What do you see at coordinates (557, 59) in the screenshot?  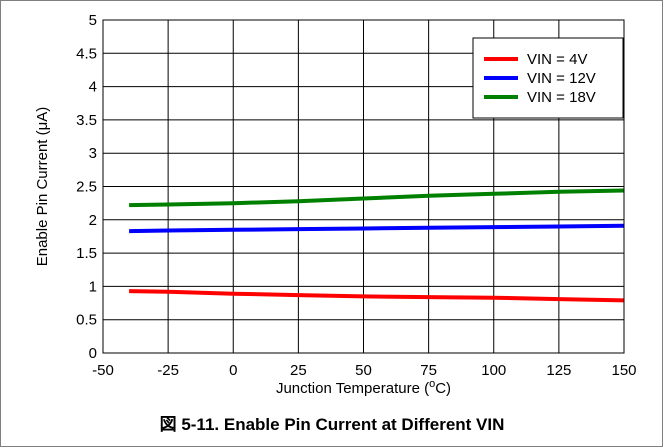 I see `legend-label-1: VIN = 4V` at bounding box center [557, 59].